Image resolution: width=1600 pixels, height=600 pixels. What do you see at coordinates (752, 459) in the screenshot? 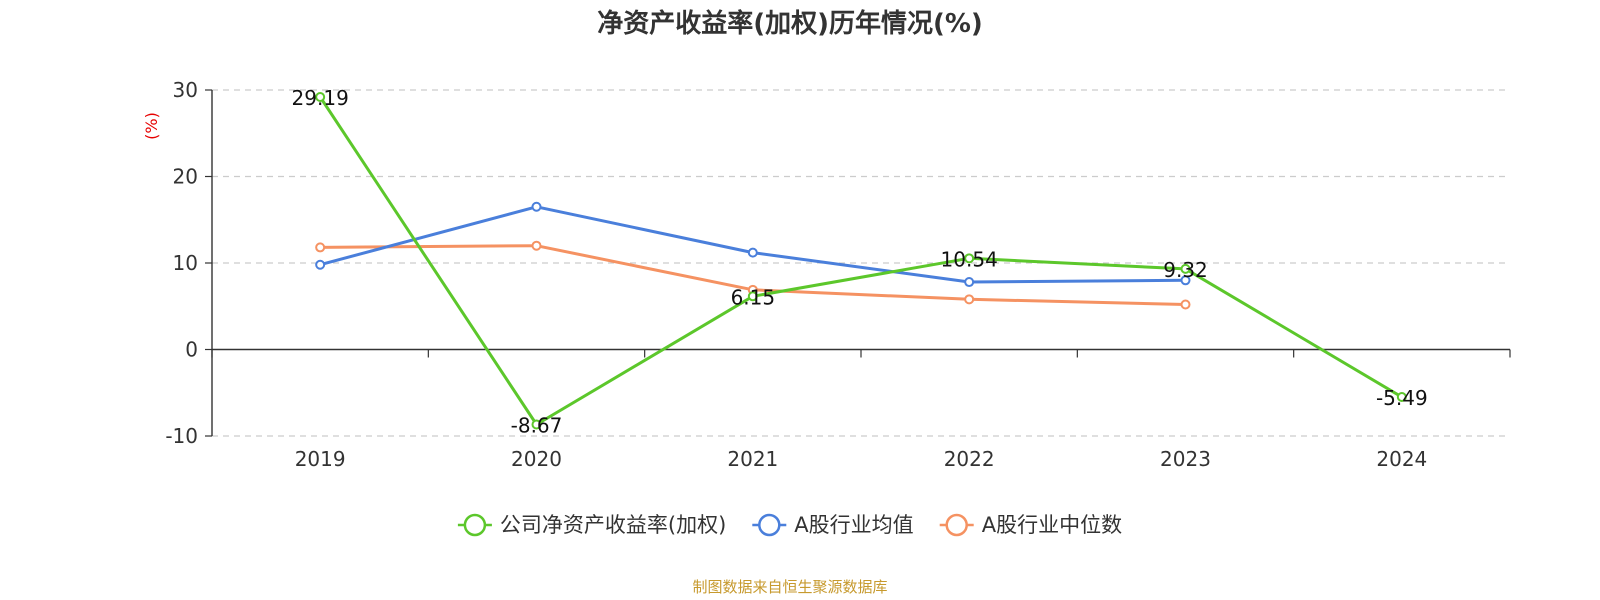
I see `x-tick-label: 2021` at bounding box center [752, 459].